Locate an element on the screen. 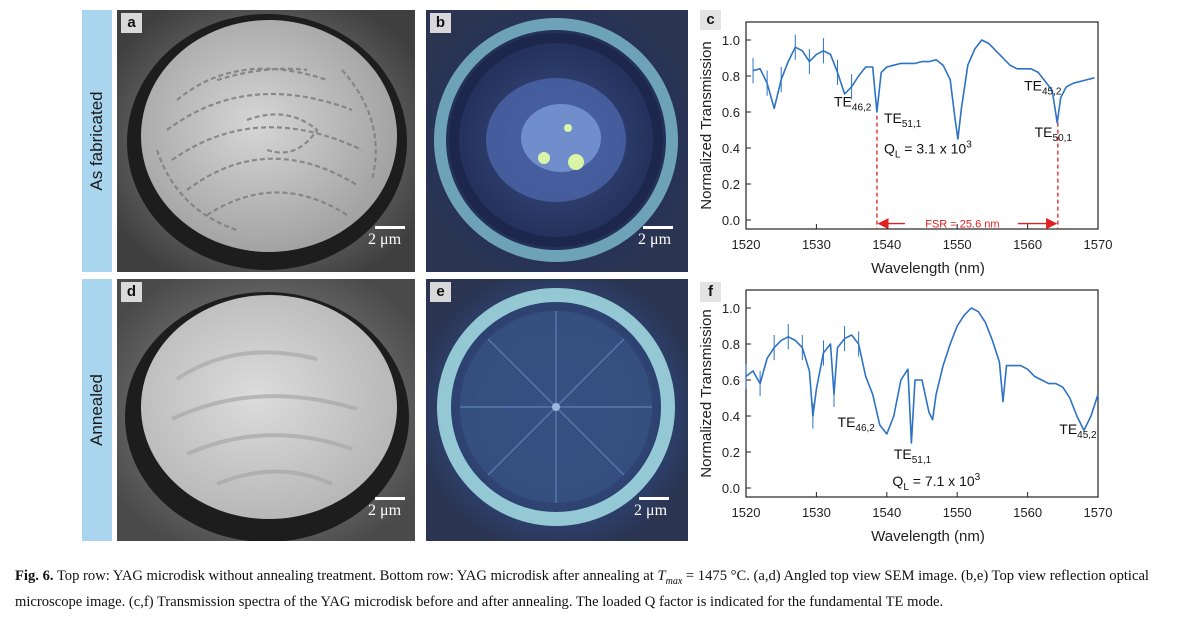  panel-d-sem-image: d 2 μm is located at coordinates (266, 410).